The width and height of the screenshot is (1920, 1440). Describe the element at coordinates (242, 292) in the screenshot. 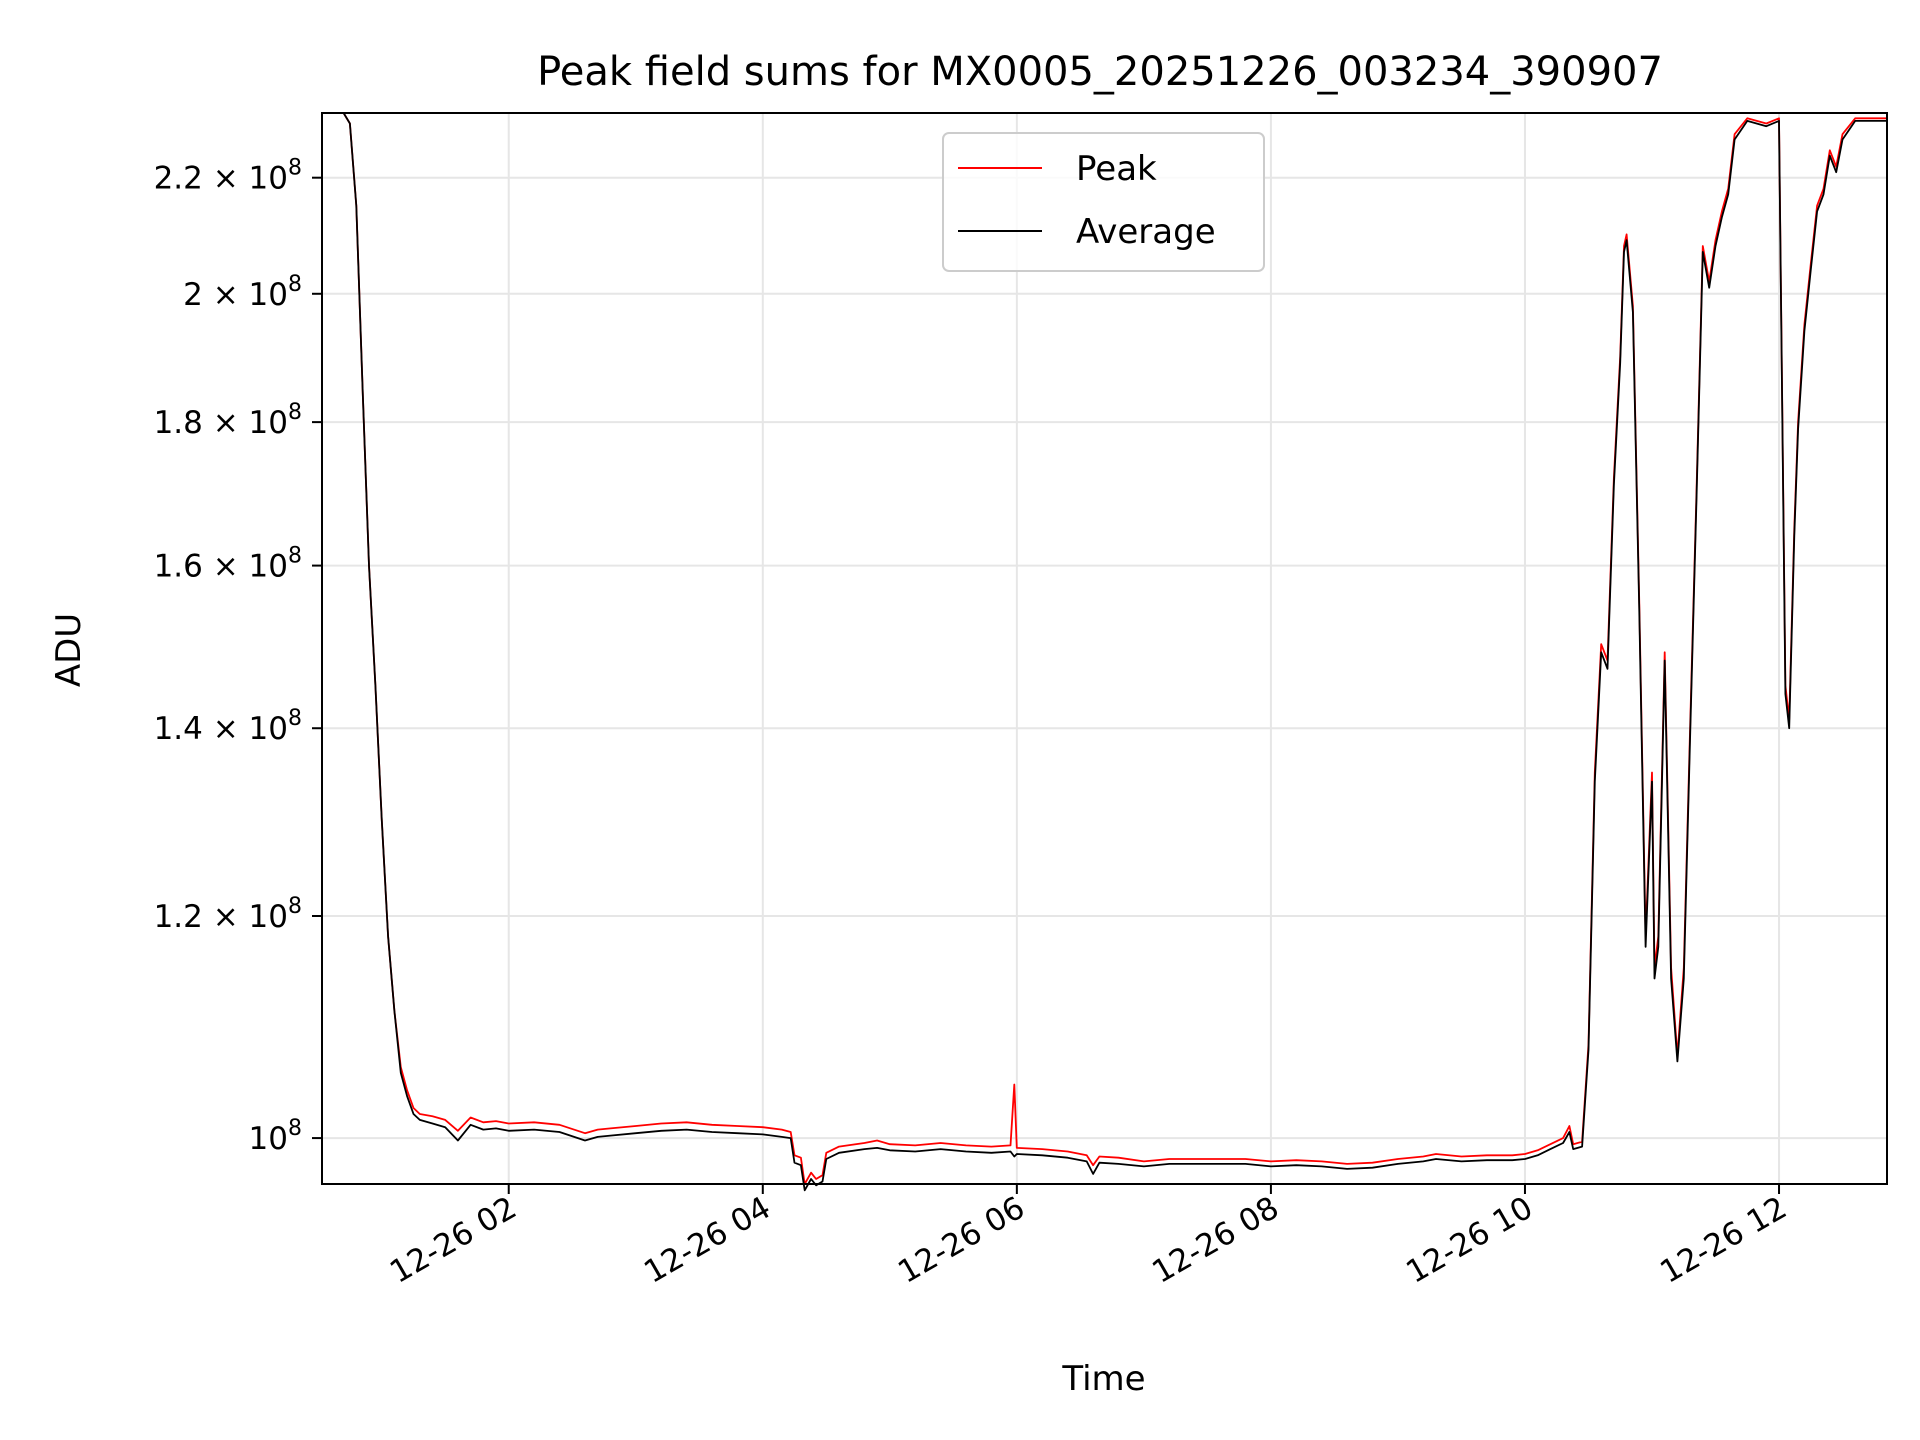

I see `y-tick-label: 2 × 108` at that location.